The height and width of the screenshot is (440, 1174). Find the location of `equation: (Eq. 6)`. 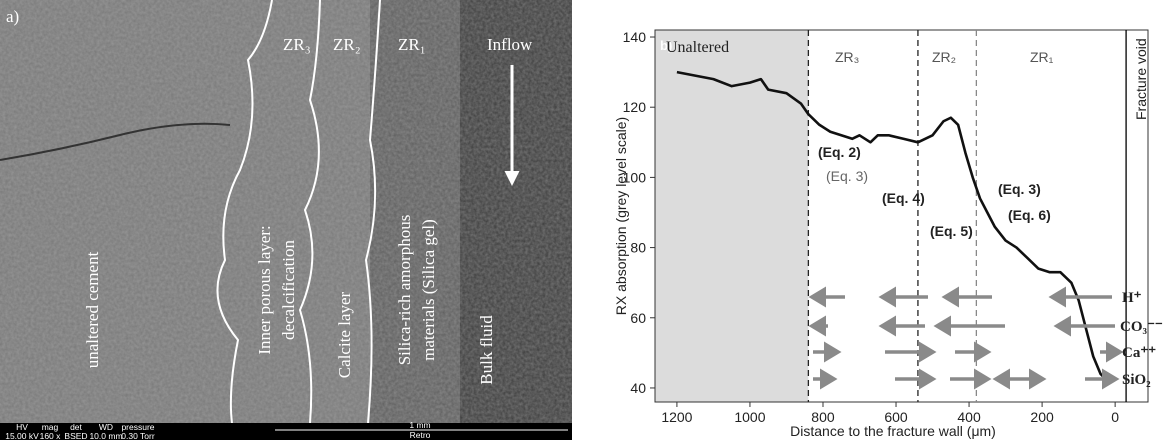

equation: (Eq. 6) is located at coordinates (1029, 215).